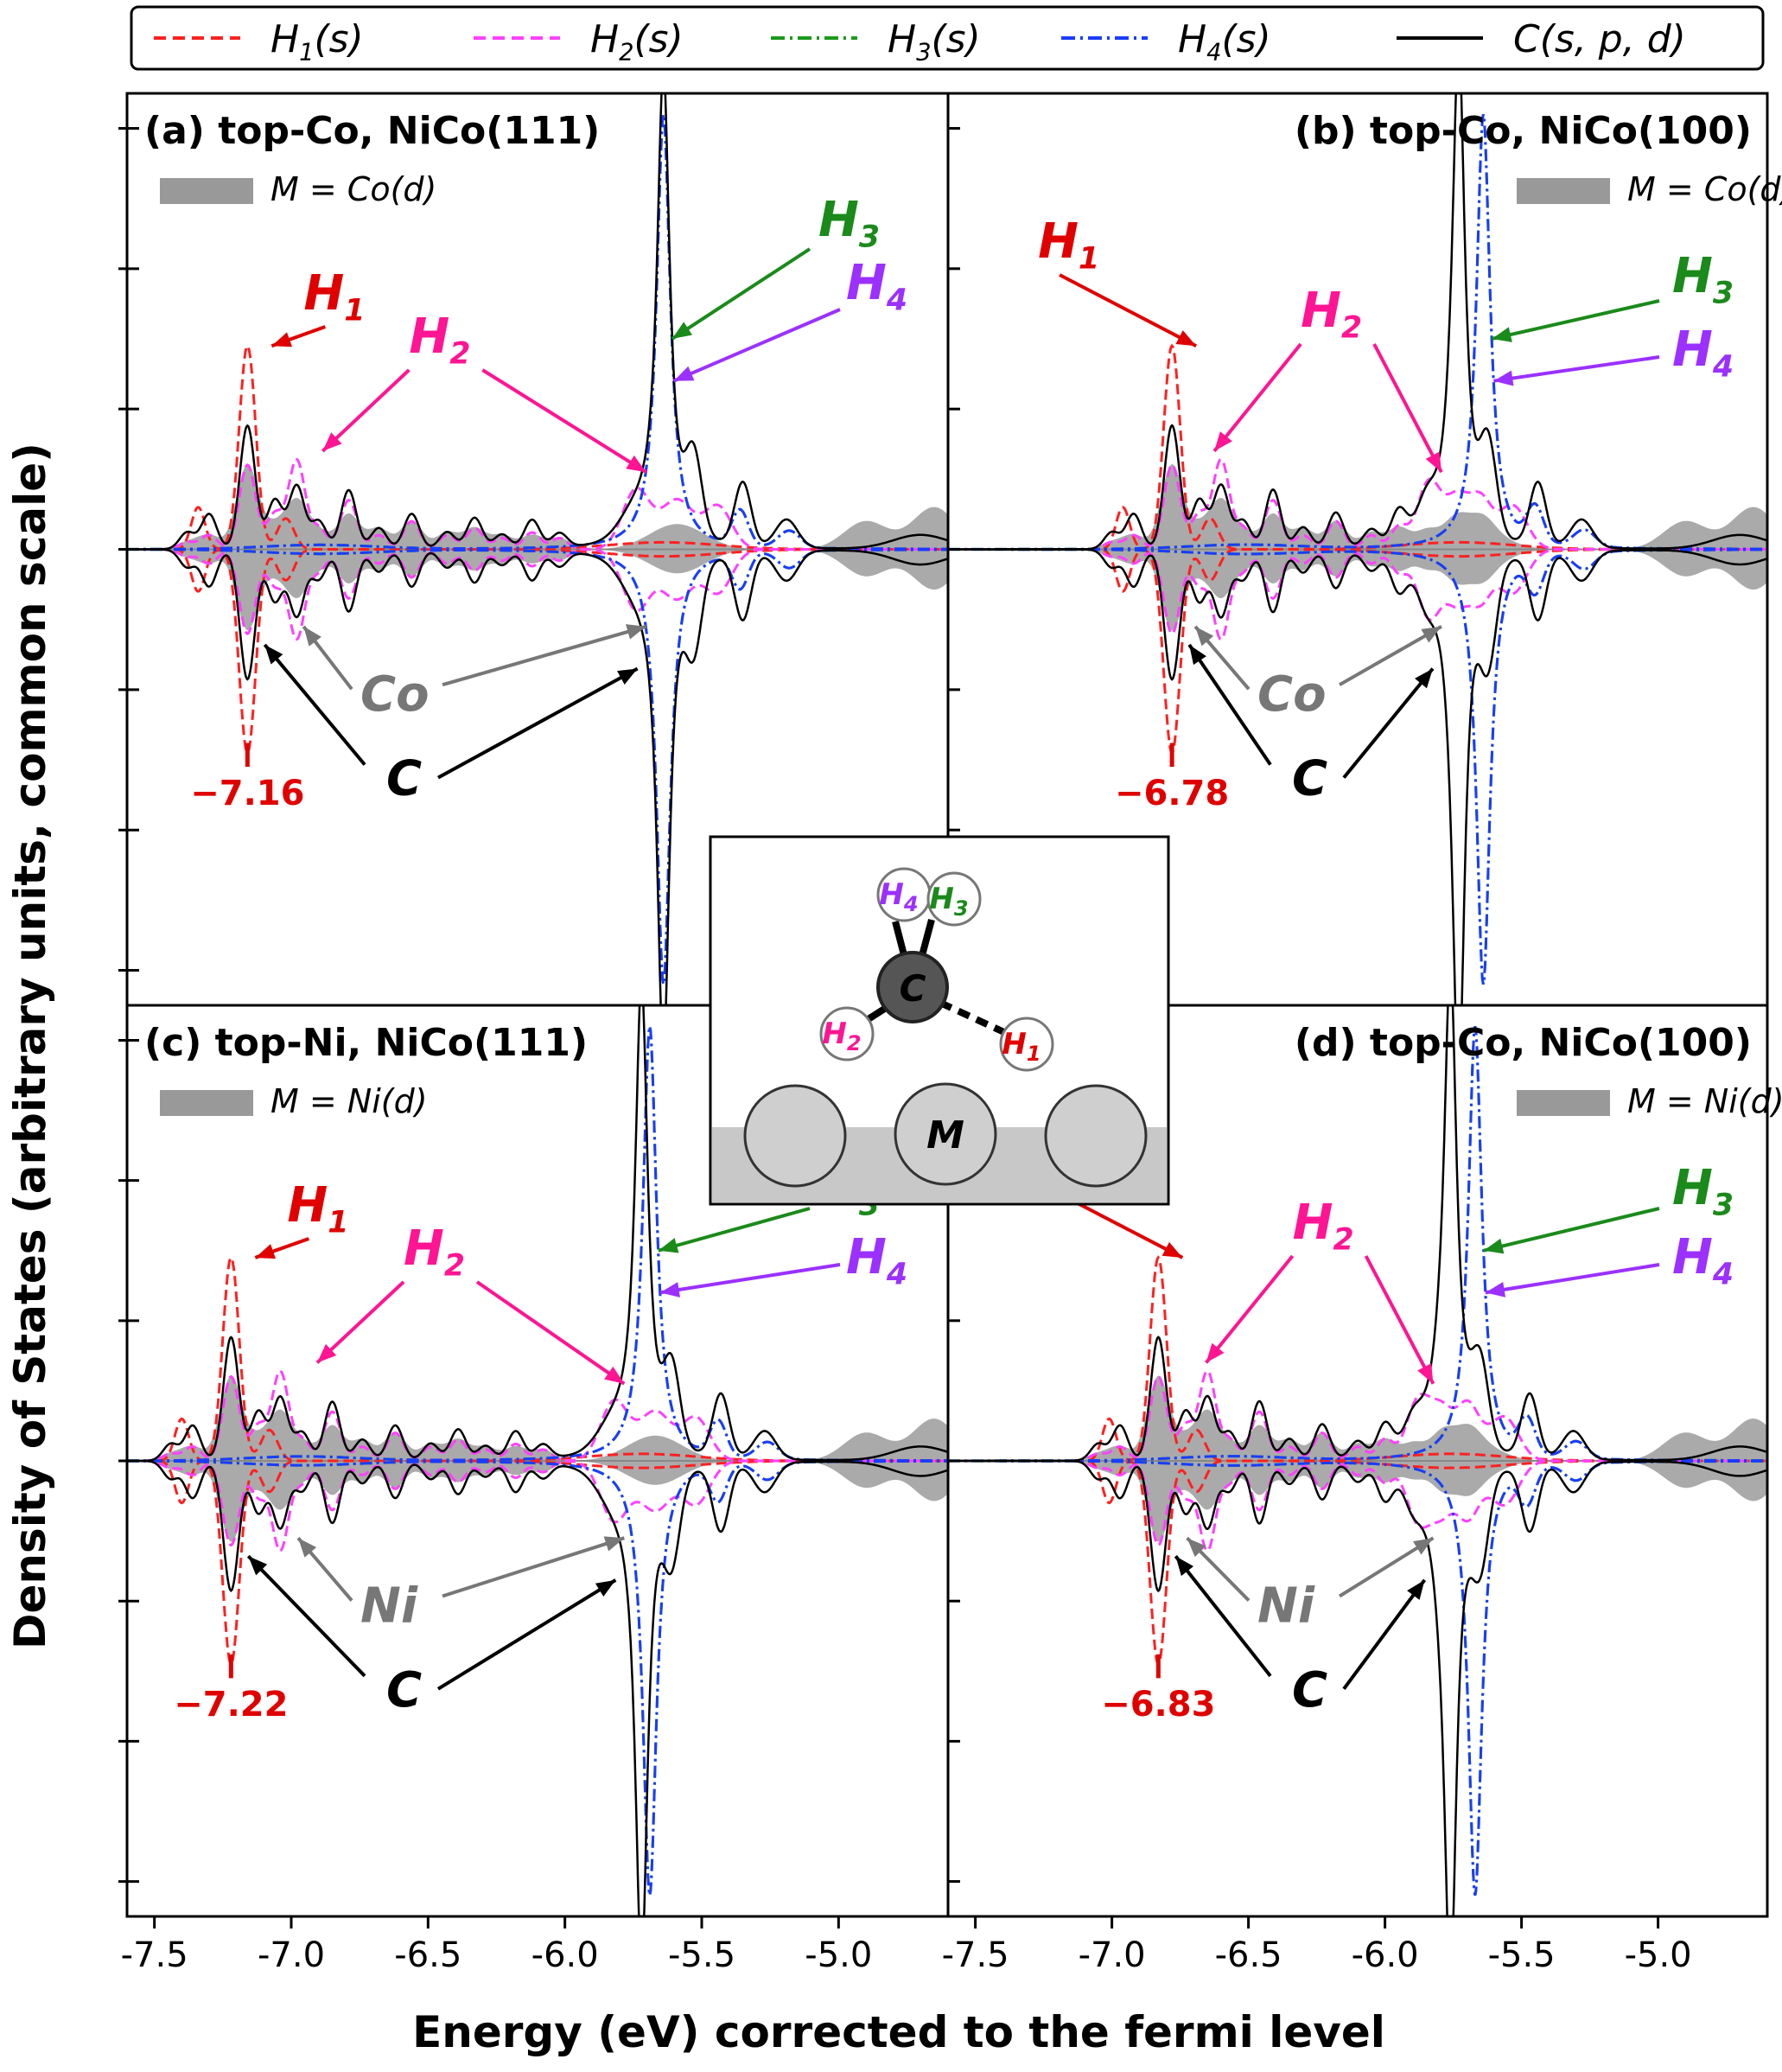  What do you see at coordinates (247, 794) in the screenshot?
I see `h1-peak-value: −7.16` at bounding box center [247, 794].